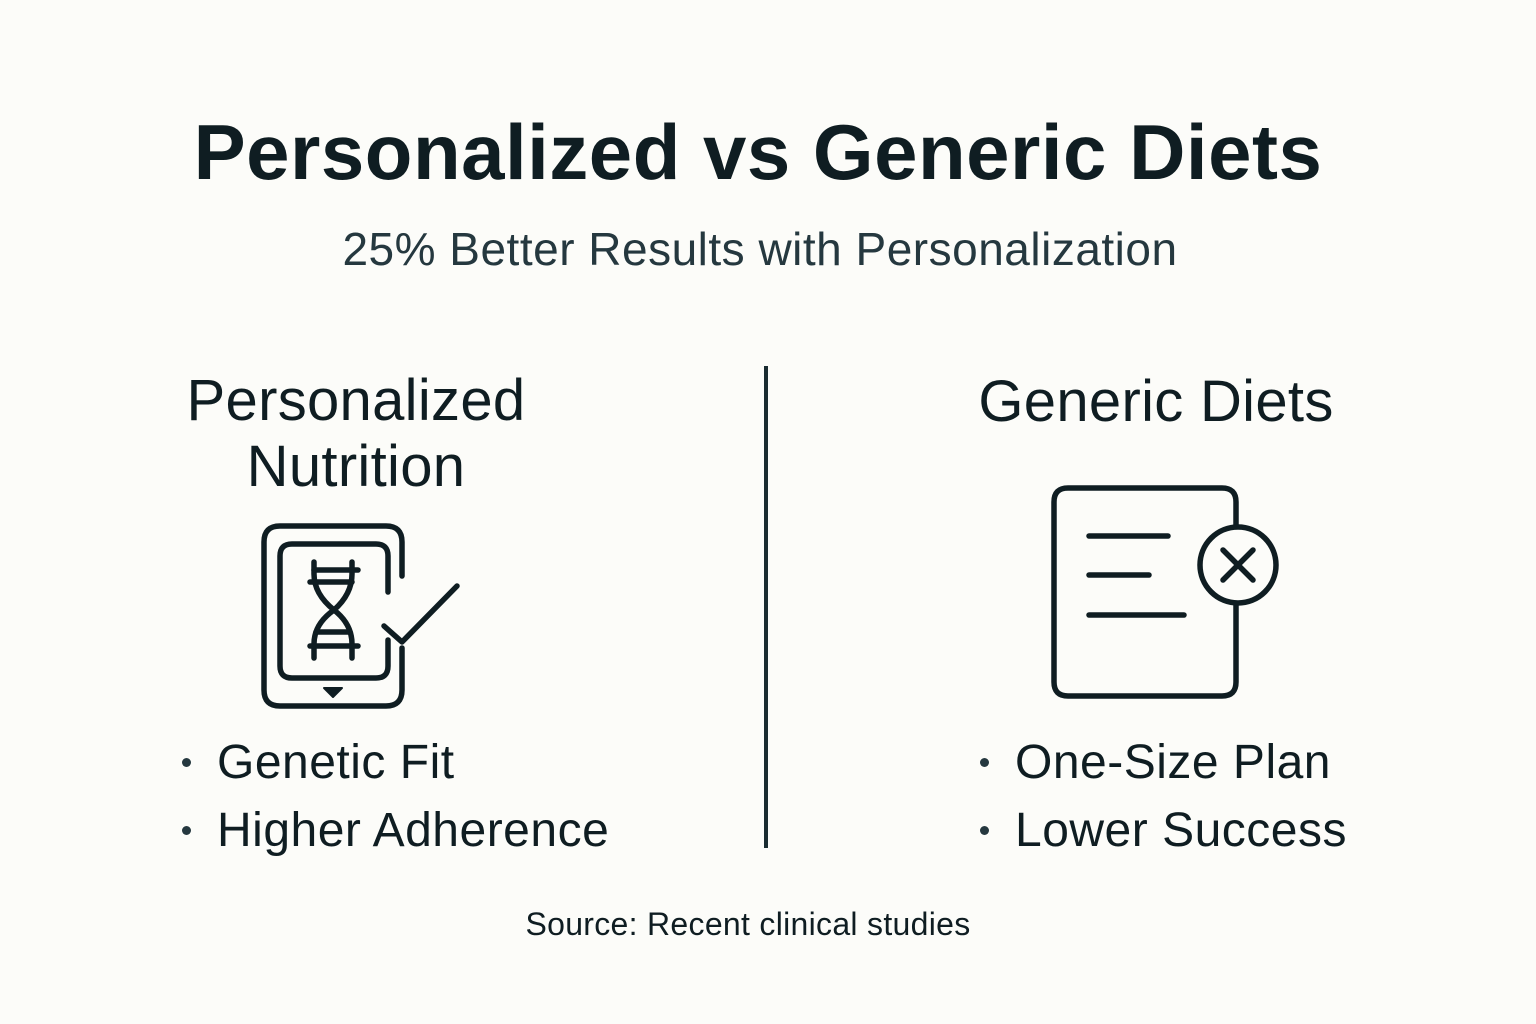 This screenshot has width=1536, height=1024. I want to click on list-item: Lower Success, so click(1159, 830).